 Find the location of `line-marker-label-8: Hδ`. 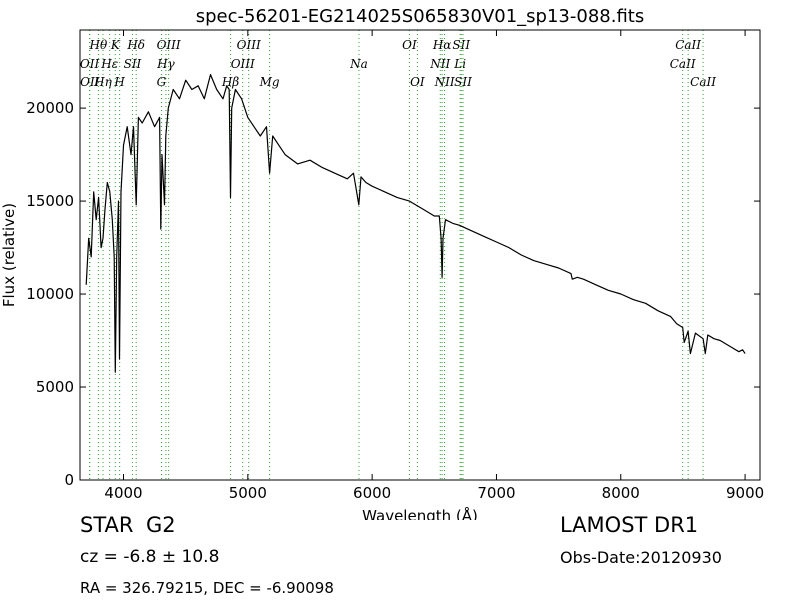

line-marker-label-8: Hδ is located at coordinates (135, 45).